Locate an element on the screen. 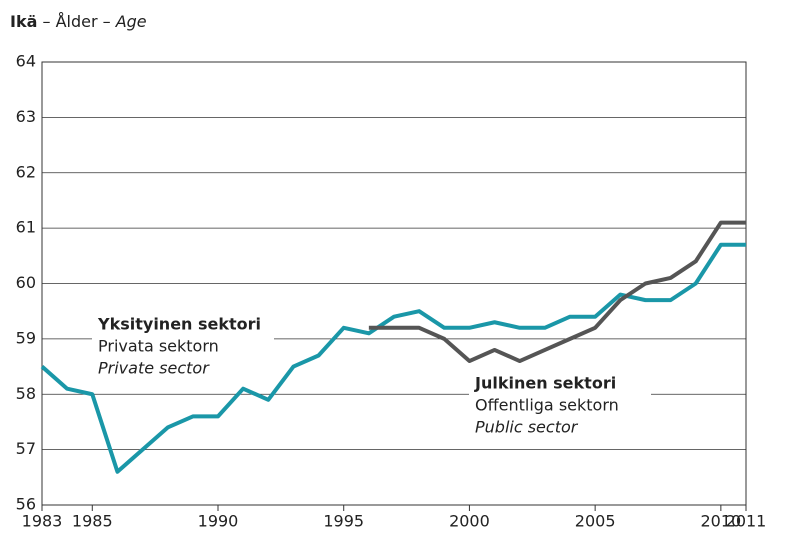 This screenshot has width=792, height=540. y-tick-label: 61 is located at coordinates (26, 227).